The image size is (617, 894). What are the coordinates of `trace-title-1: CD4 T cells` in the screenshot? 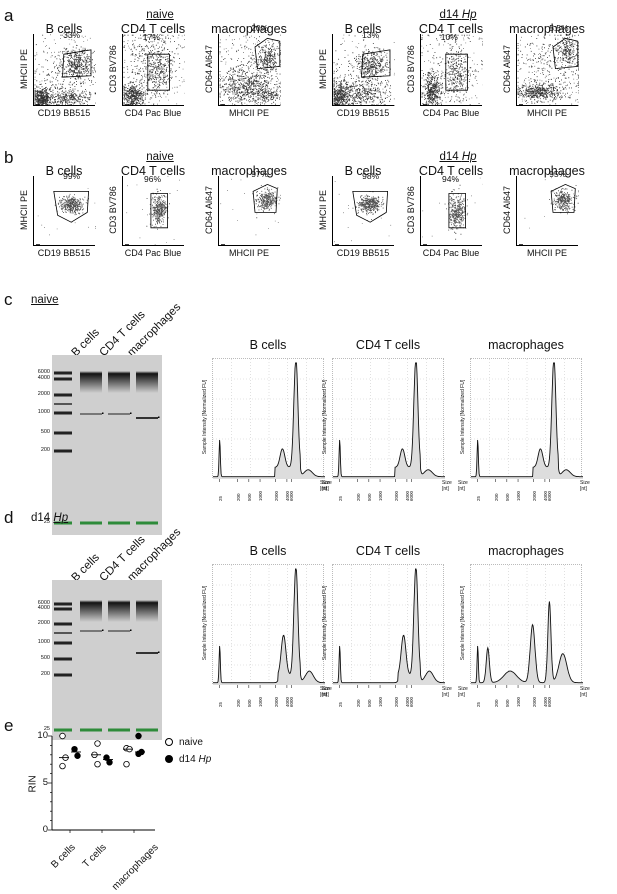 It's located at (388, 345).